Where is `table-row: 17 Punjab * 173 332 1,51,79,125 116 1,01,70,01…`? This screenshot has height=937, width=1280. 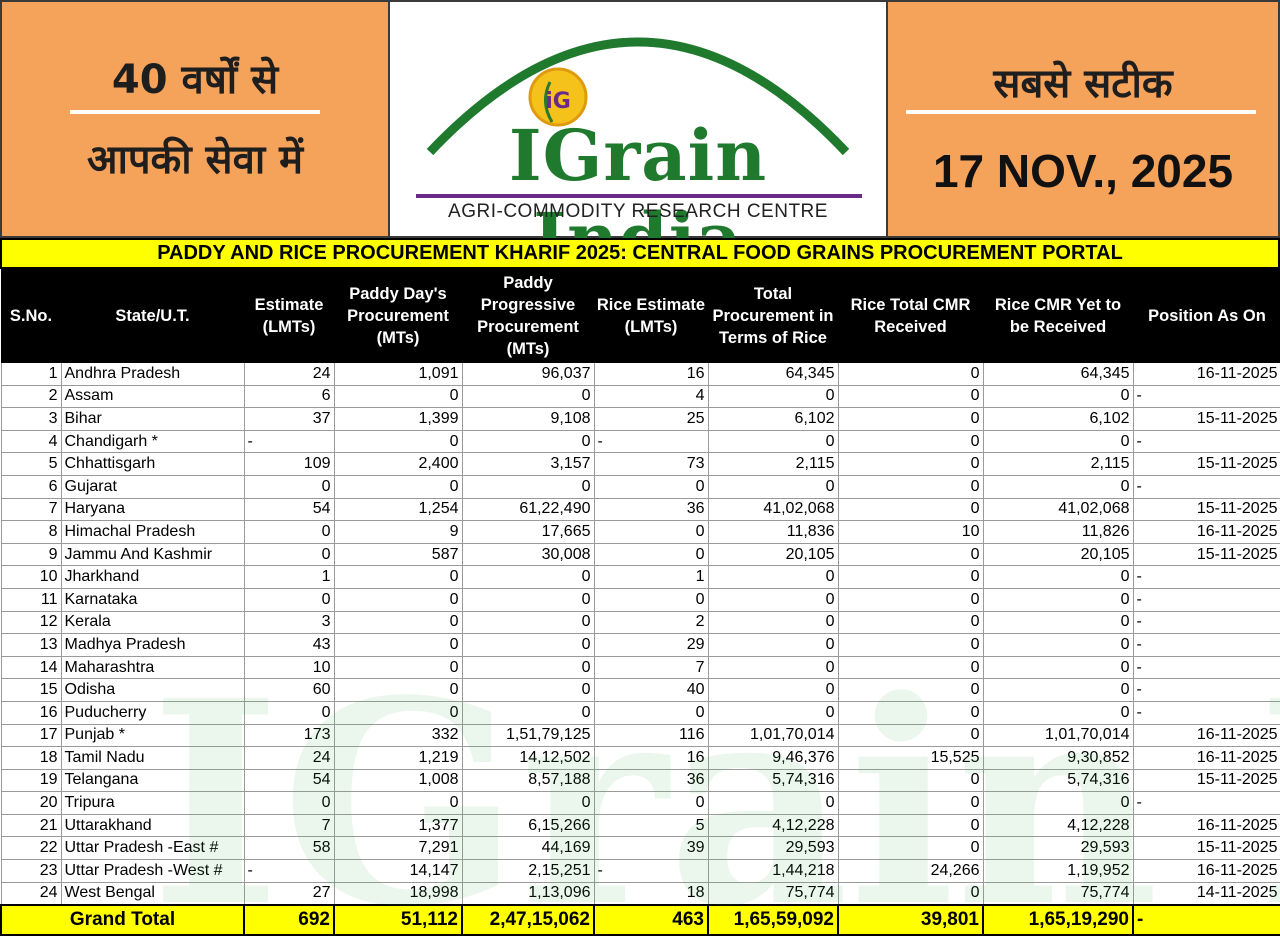
table-row: 17 Punjab * 173 332 1,51,79,125 116 1,01,70,01… is located at coordinates (640, 735).